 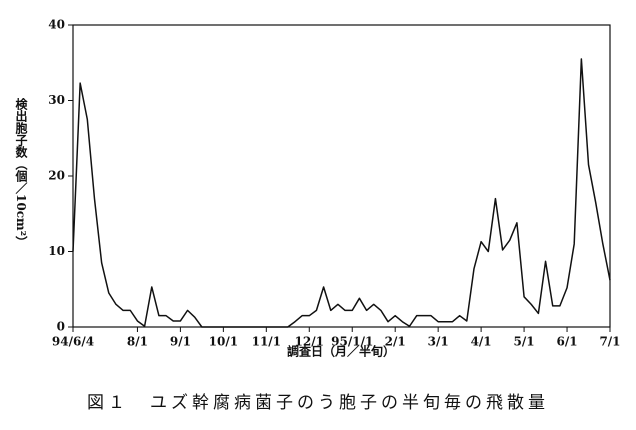 What do you see at coordinates (481, 342) in the screenshot?
I see `x-tick-label: 4/1` at bounding box center [481, 342].